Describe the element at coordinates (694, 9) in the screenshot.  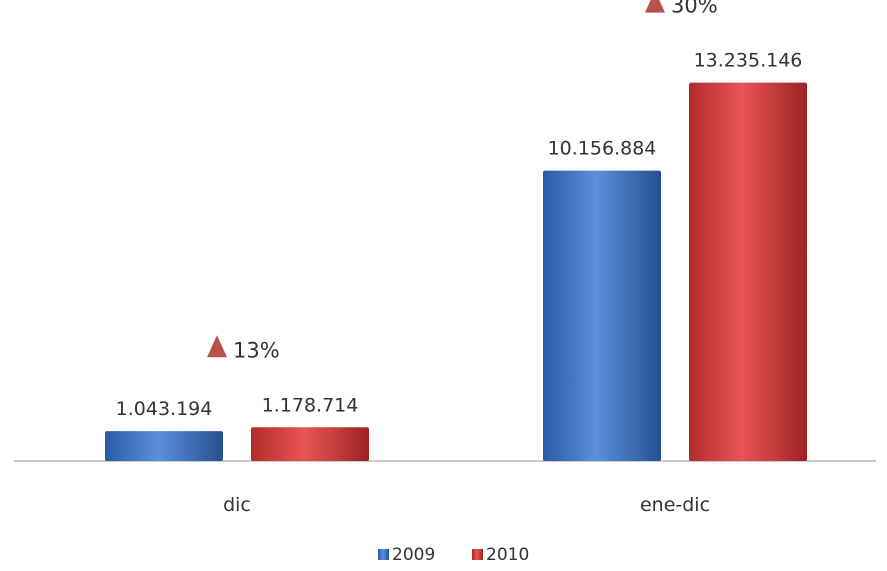
I see `change-annotation-ene-dic: 30%` at that location.